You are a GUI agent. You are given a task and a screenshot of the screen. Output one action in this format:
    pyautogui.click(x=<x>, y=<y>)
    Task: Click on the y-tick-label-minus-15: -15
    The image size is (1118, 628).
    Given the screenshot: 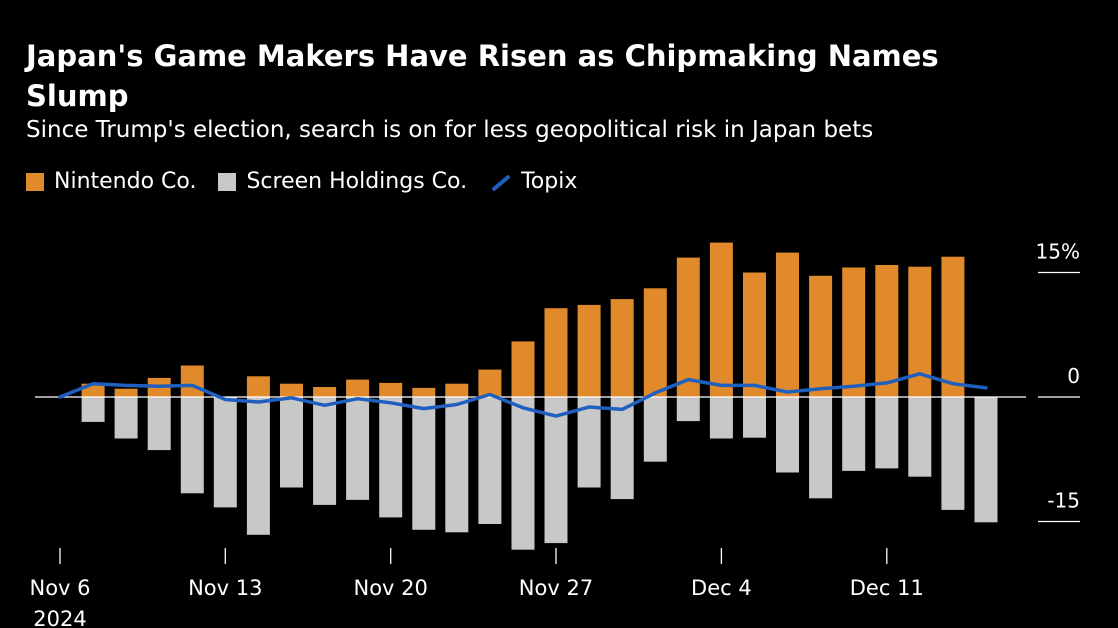 What is the action you would take?
    pyautogui.click(x=1063, y=501)
    